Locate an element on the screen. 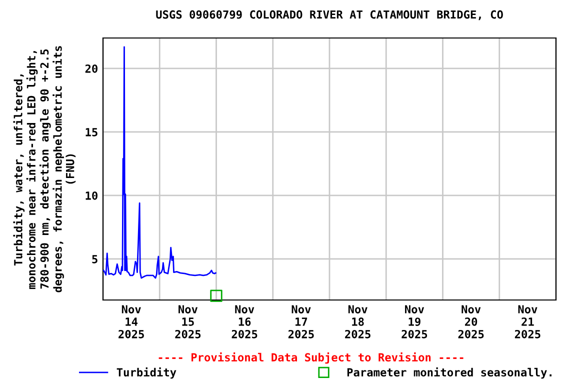 The height and width of the screenshot is (384, 576). y-tick-label: 20 is located at coordinates (91, 68).